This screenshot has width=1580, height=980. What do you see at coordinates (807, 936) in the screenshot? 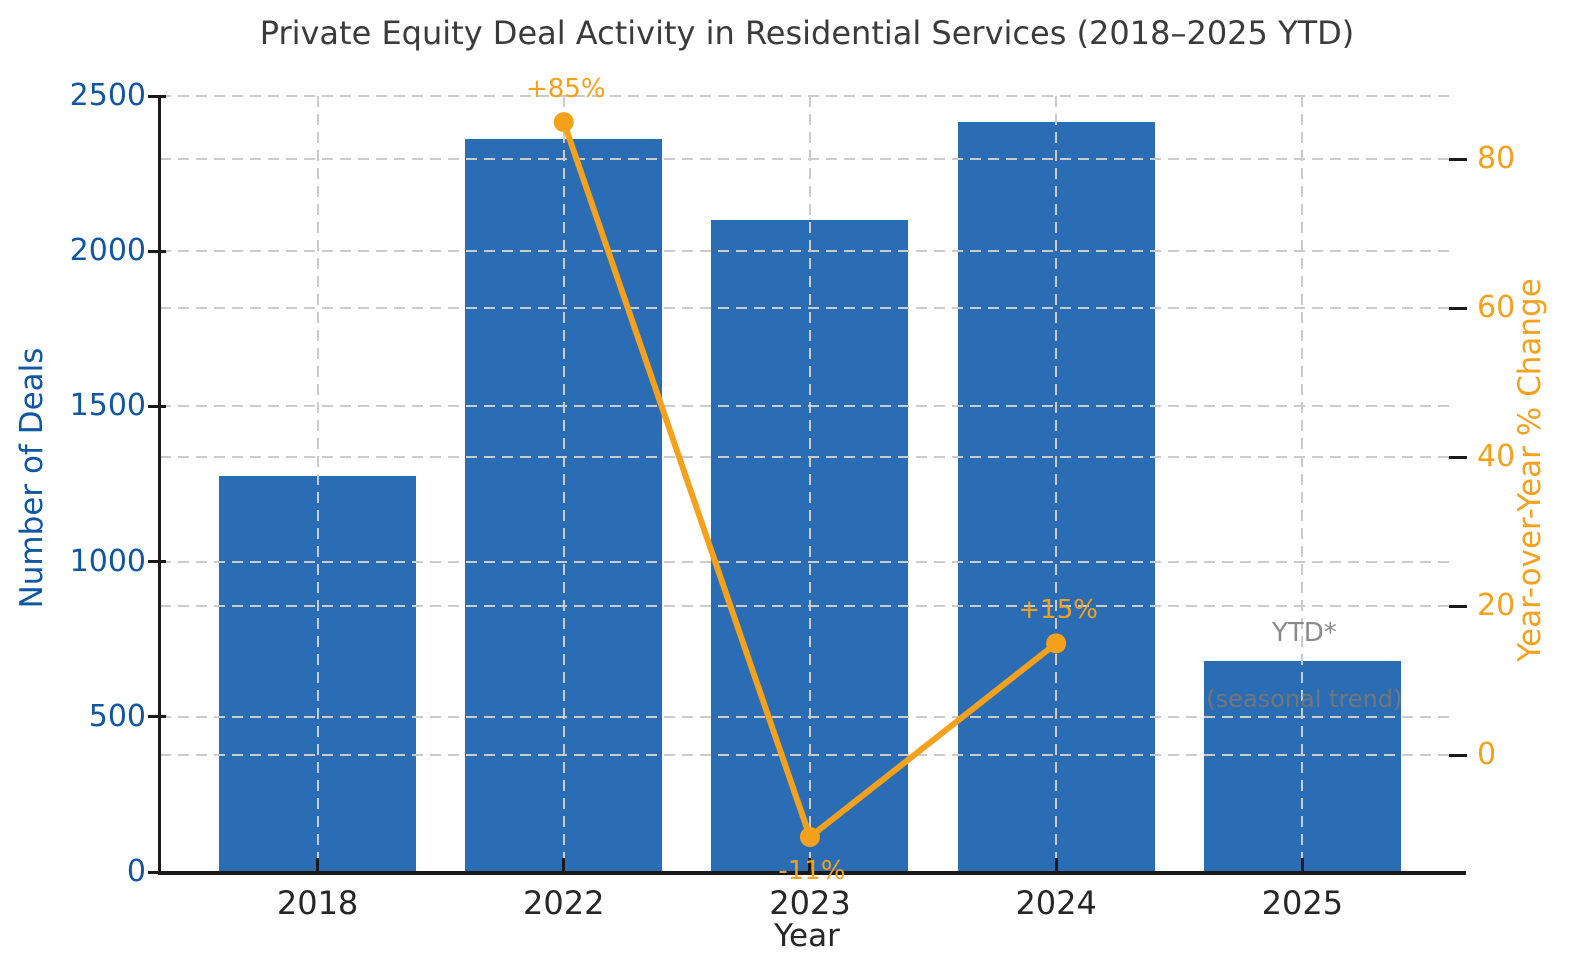
I see `x-axis-label: Year` at bounding box center [807, 936].